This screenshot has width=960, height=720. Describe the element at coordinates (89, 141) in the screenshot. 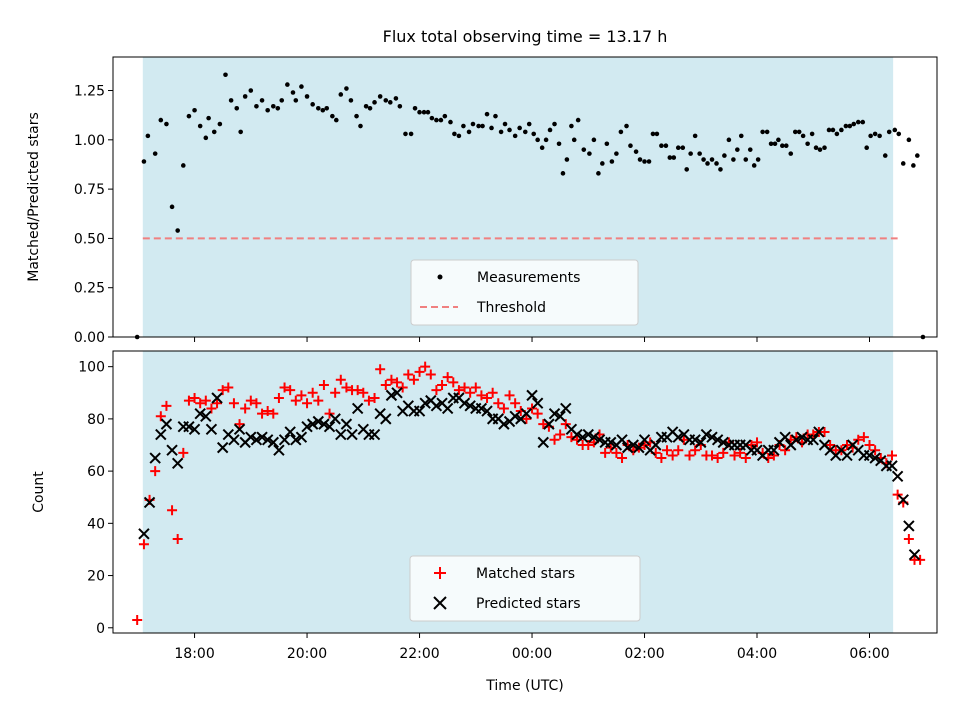

I see `ratio-ytick-label: 1.00` at that location.